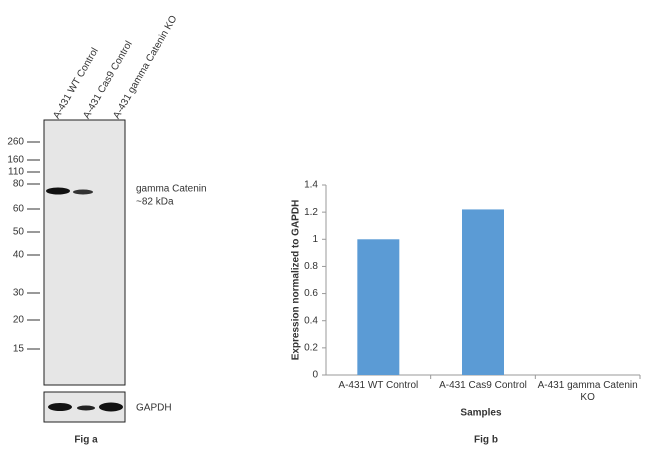  What do you see at coordinates (311, 185) in the screenshot?
I see `y-tick-label: 1.4` at bounding box center [311, 185].